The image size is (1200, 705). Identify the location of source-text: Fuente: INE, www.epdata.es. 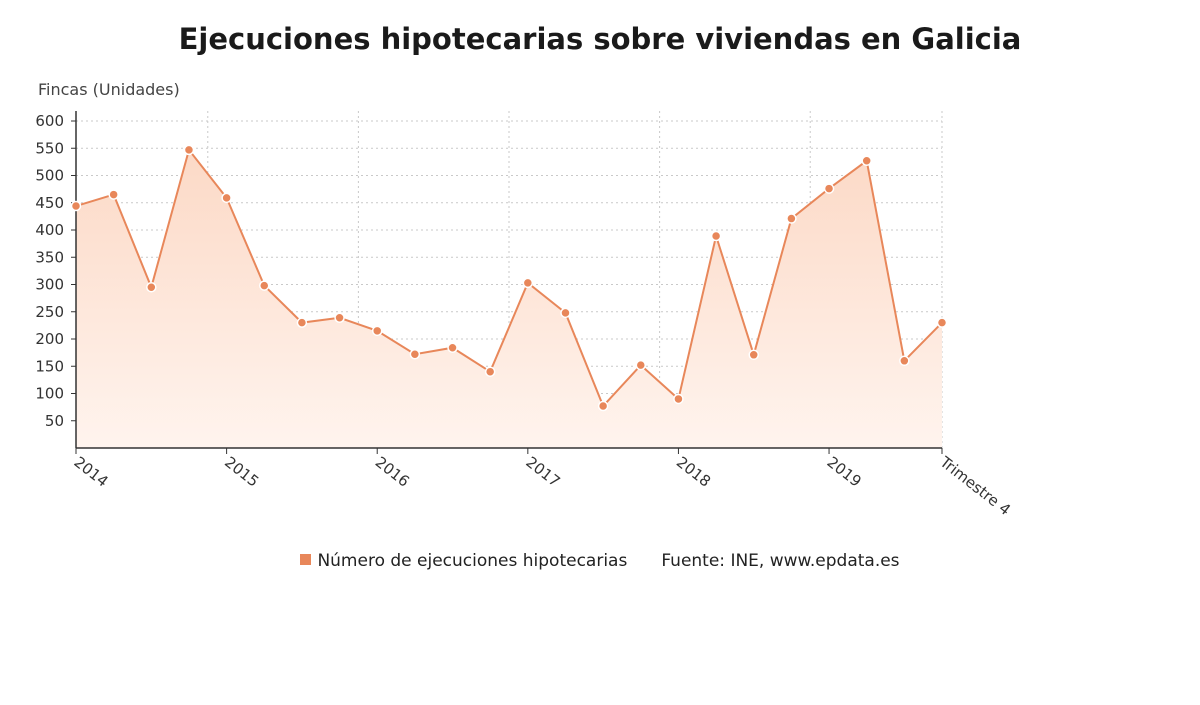
(780, 561).